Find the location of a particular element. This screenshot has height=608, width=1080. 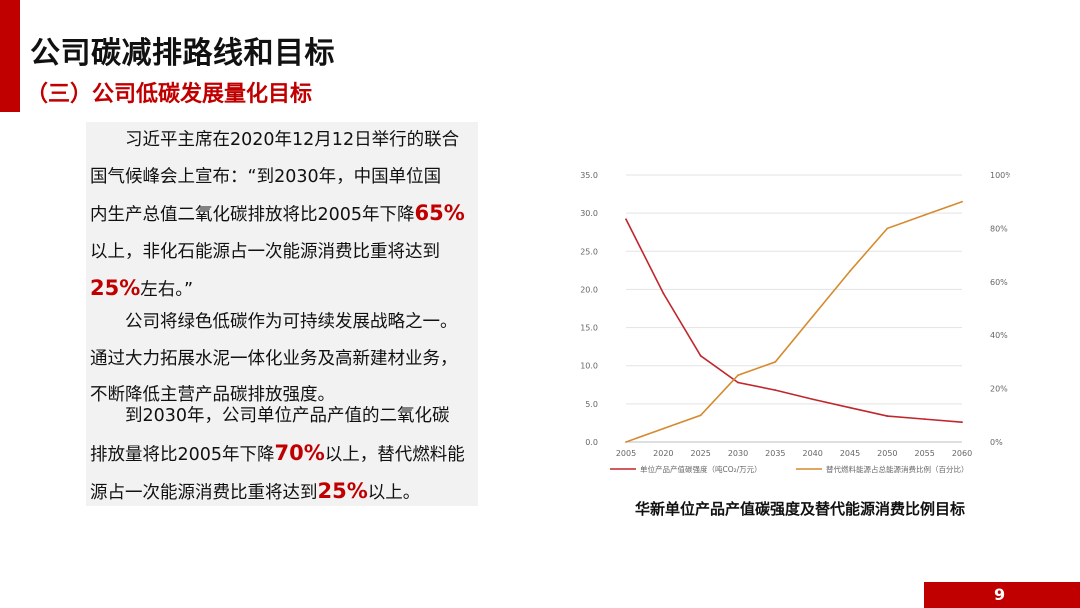

y-left-tick-label: 35.0 is located at coordinates (589, 175).